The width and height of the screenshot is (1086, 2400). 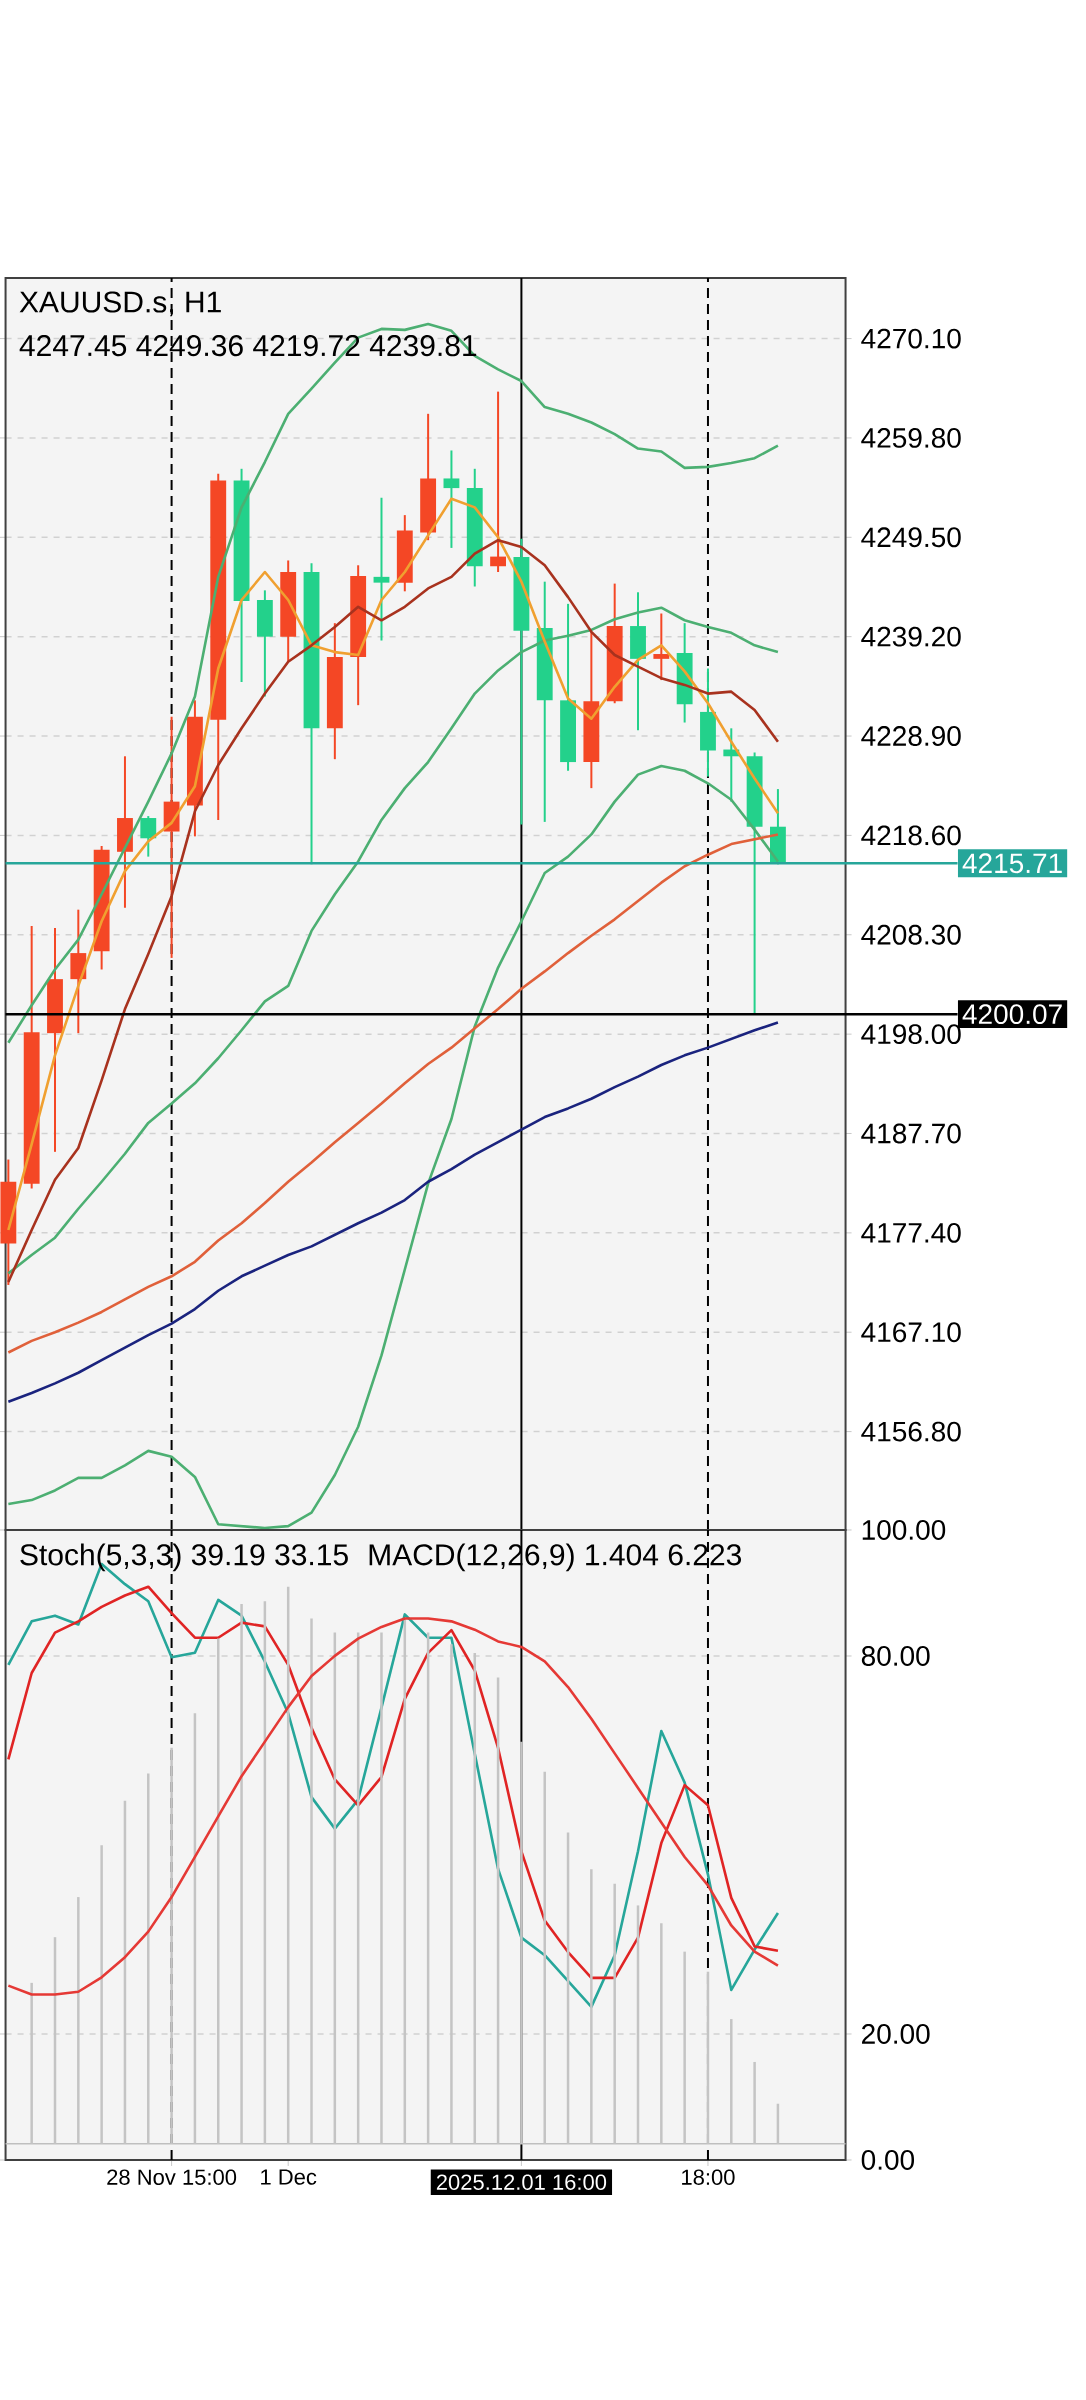 What do you see at coordinates (1012, 1014) in the screenshot?
I see `ref-line-label: 4200.07` at bounding box center [1012, 1014].